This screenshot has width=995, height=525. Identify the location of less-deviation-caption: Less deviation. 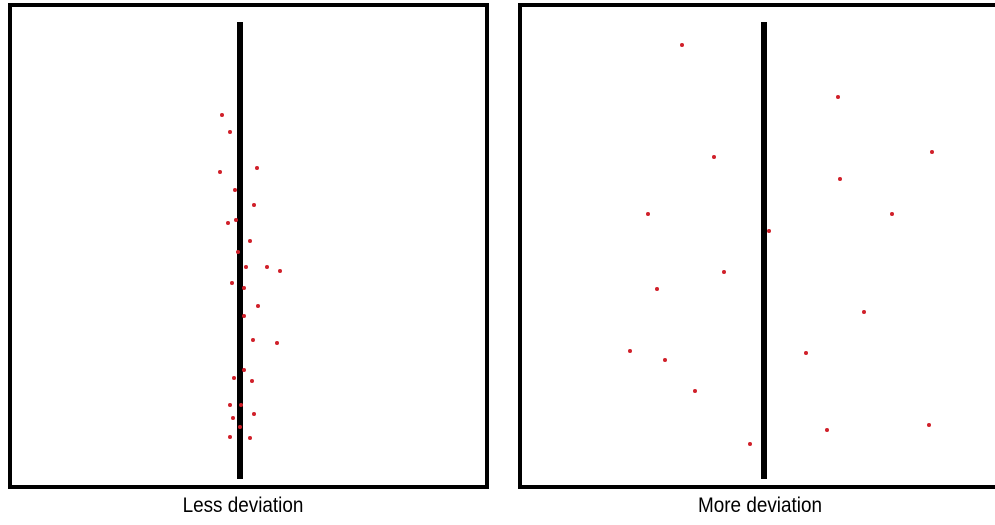
(243, 505).